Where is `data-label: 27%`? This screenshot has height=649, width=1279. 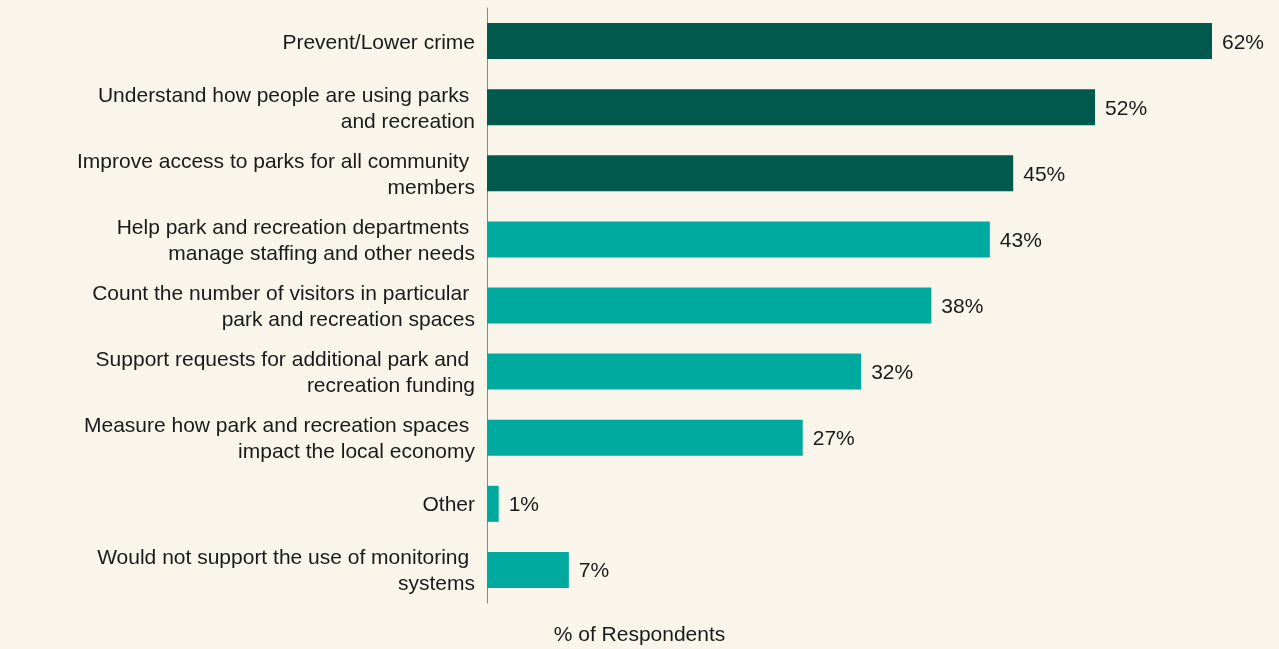 data-label: 27% is located at coordinates (833, 438).